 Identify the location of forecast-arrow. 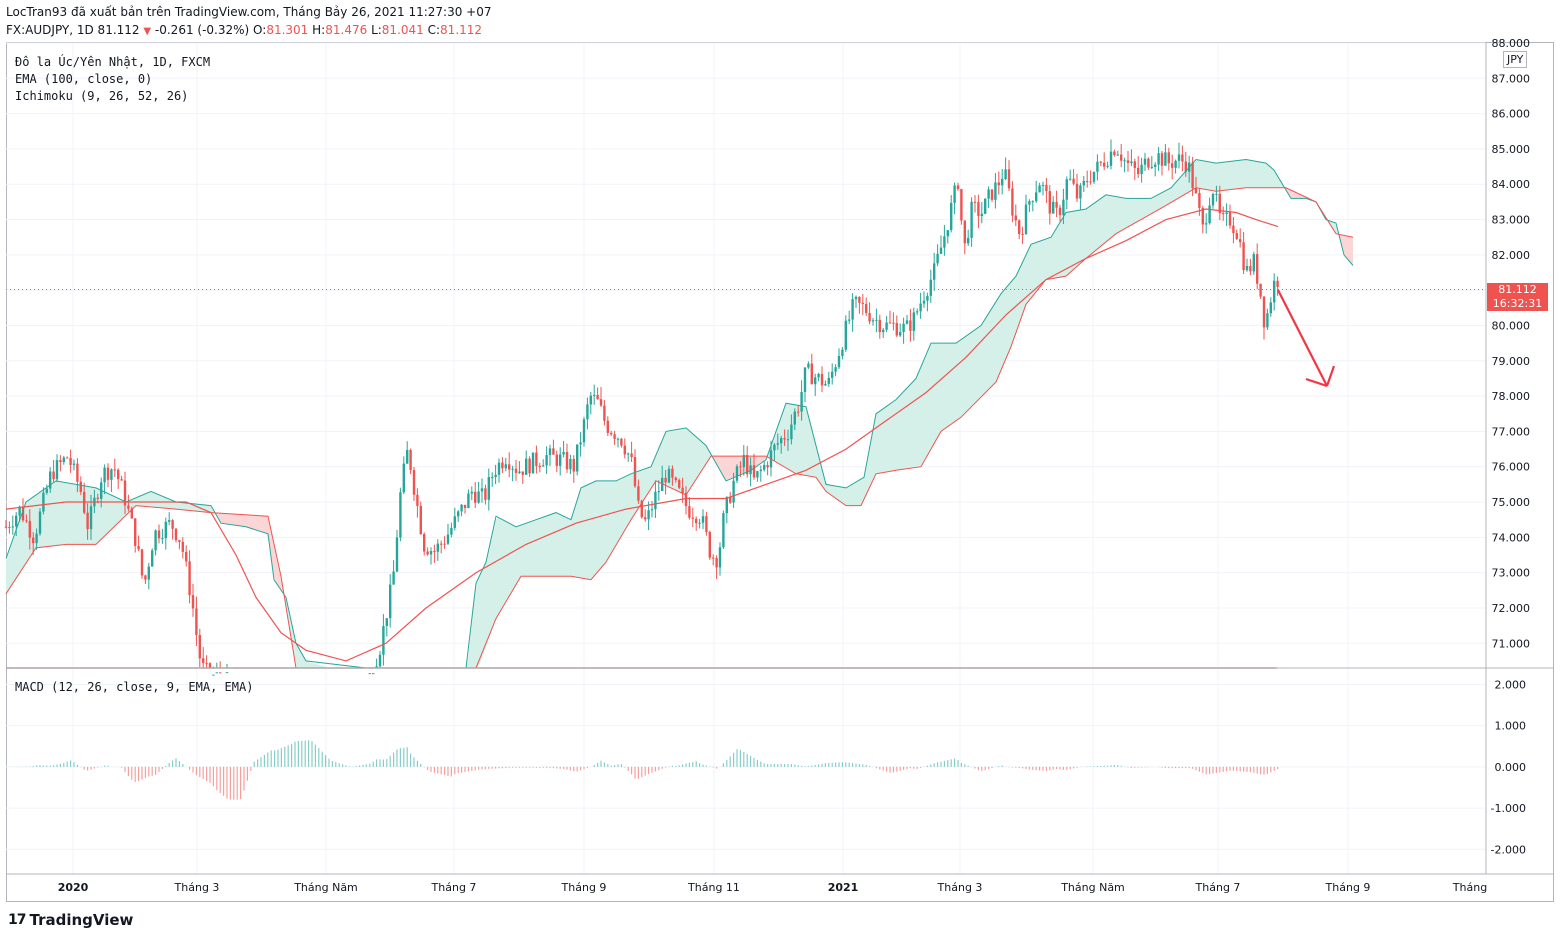
(1306, 338).